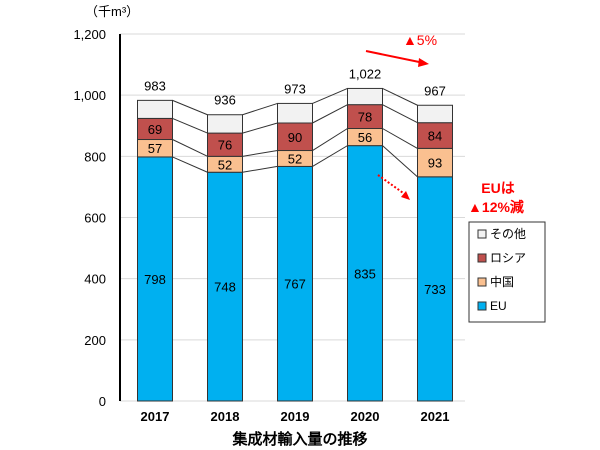 The width and height of the screenshot is (600, 450). What do you see at coordinates (155, 148) in the screenshot?
I see `data-label: 57` at bounding box center [155, 148].